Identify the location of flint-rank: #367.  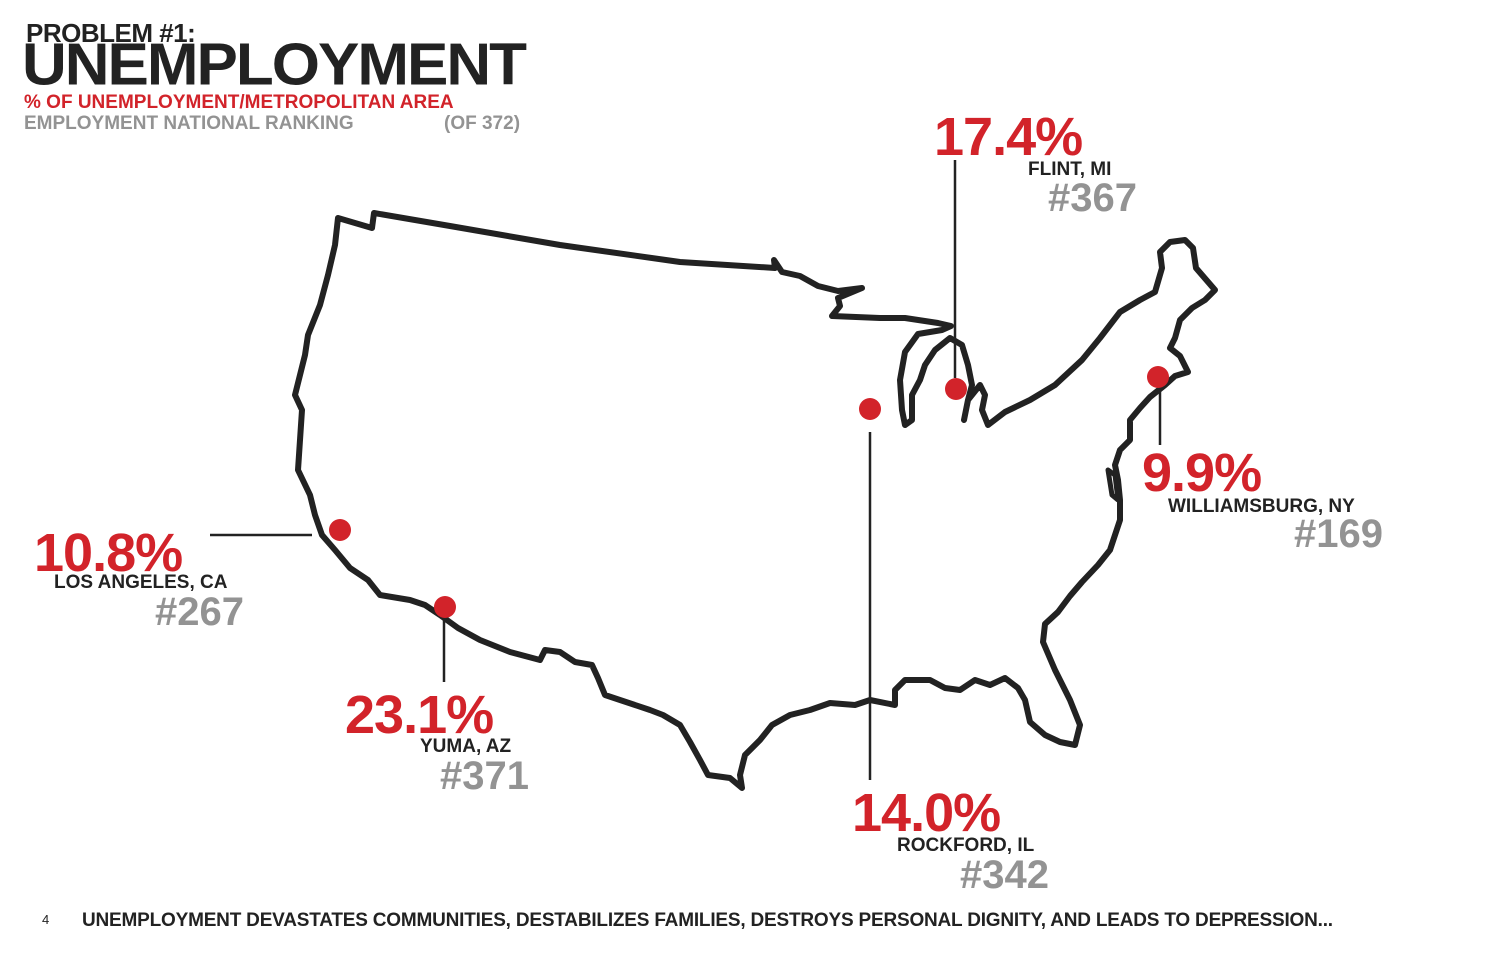
(1092, 198).